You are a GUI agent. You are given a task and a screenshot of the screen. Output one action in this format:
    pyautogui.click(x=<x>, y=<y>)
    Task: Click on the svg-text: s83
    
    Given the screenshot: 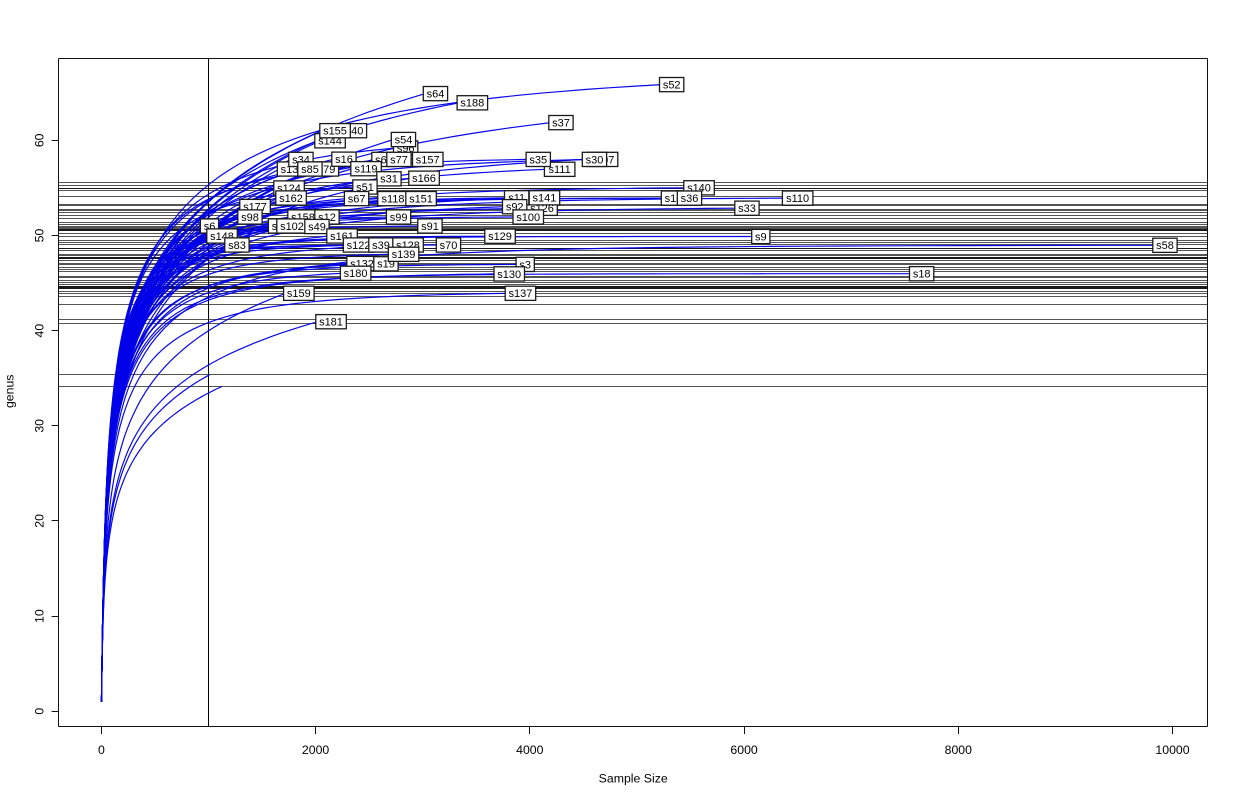 What is the action you would take?
    pyautogui.click(x=237, y=246)
    